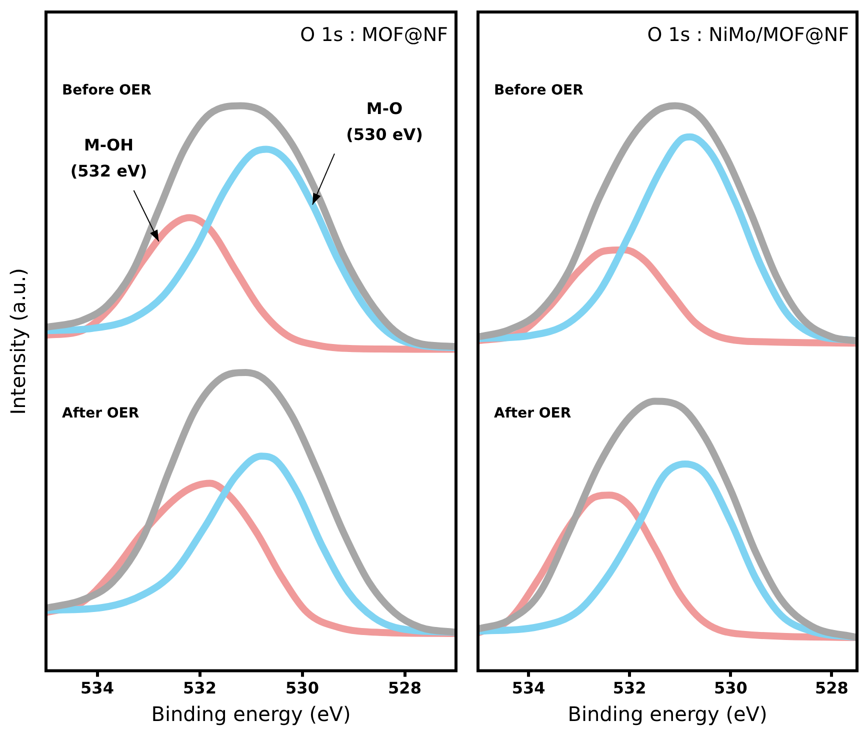  Describe the element at coordinates (384, 121) in the screenshot. I see `annotation: M-O (530 eV)` at that location.